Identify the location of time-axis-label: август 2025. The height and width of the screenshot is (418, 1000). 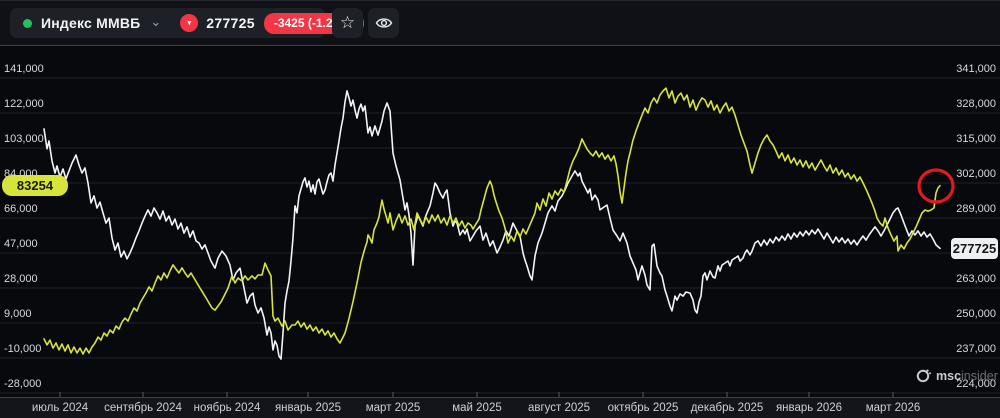
(559, 408).